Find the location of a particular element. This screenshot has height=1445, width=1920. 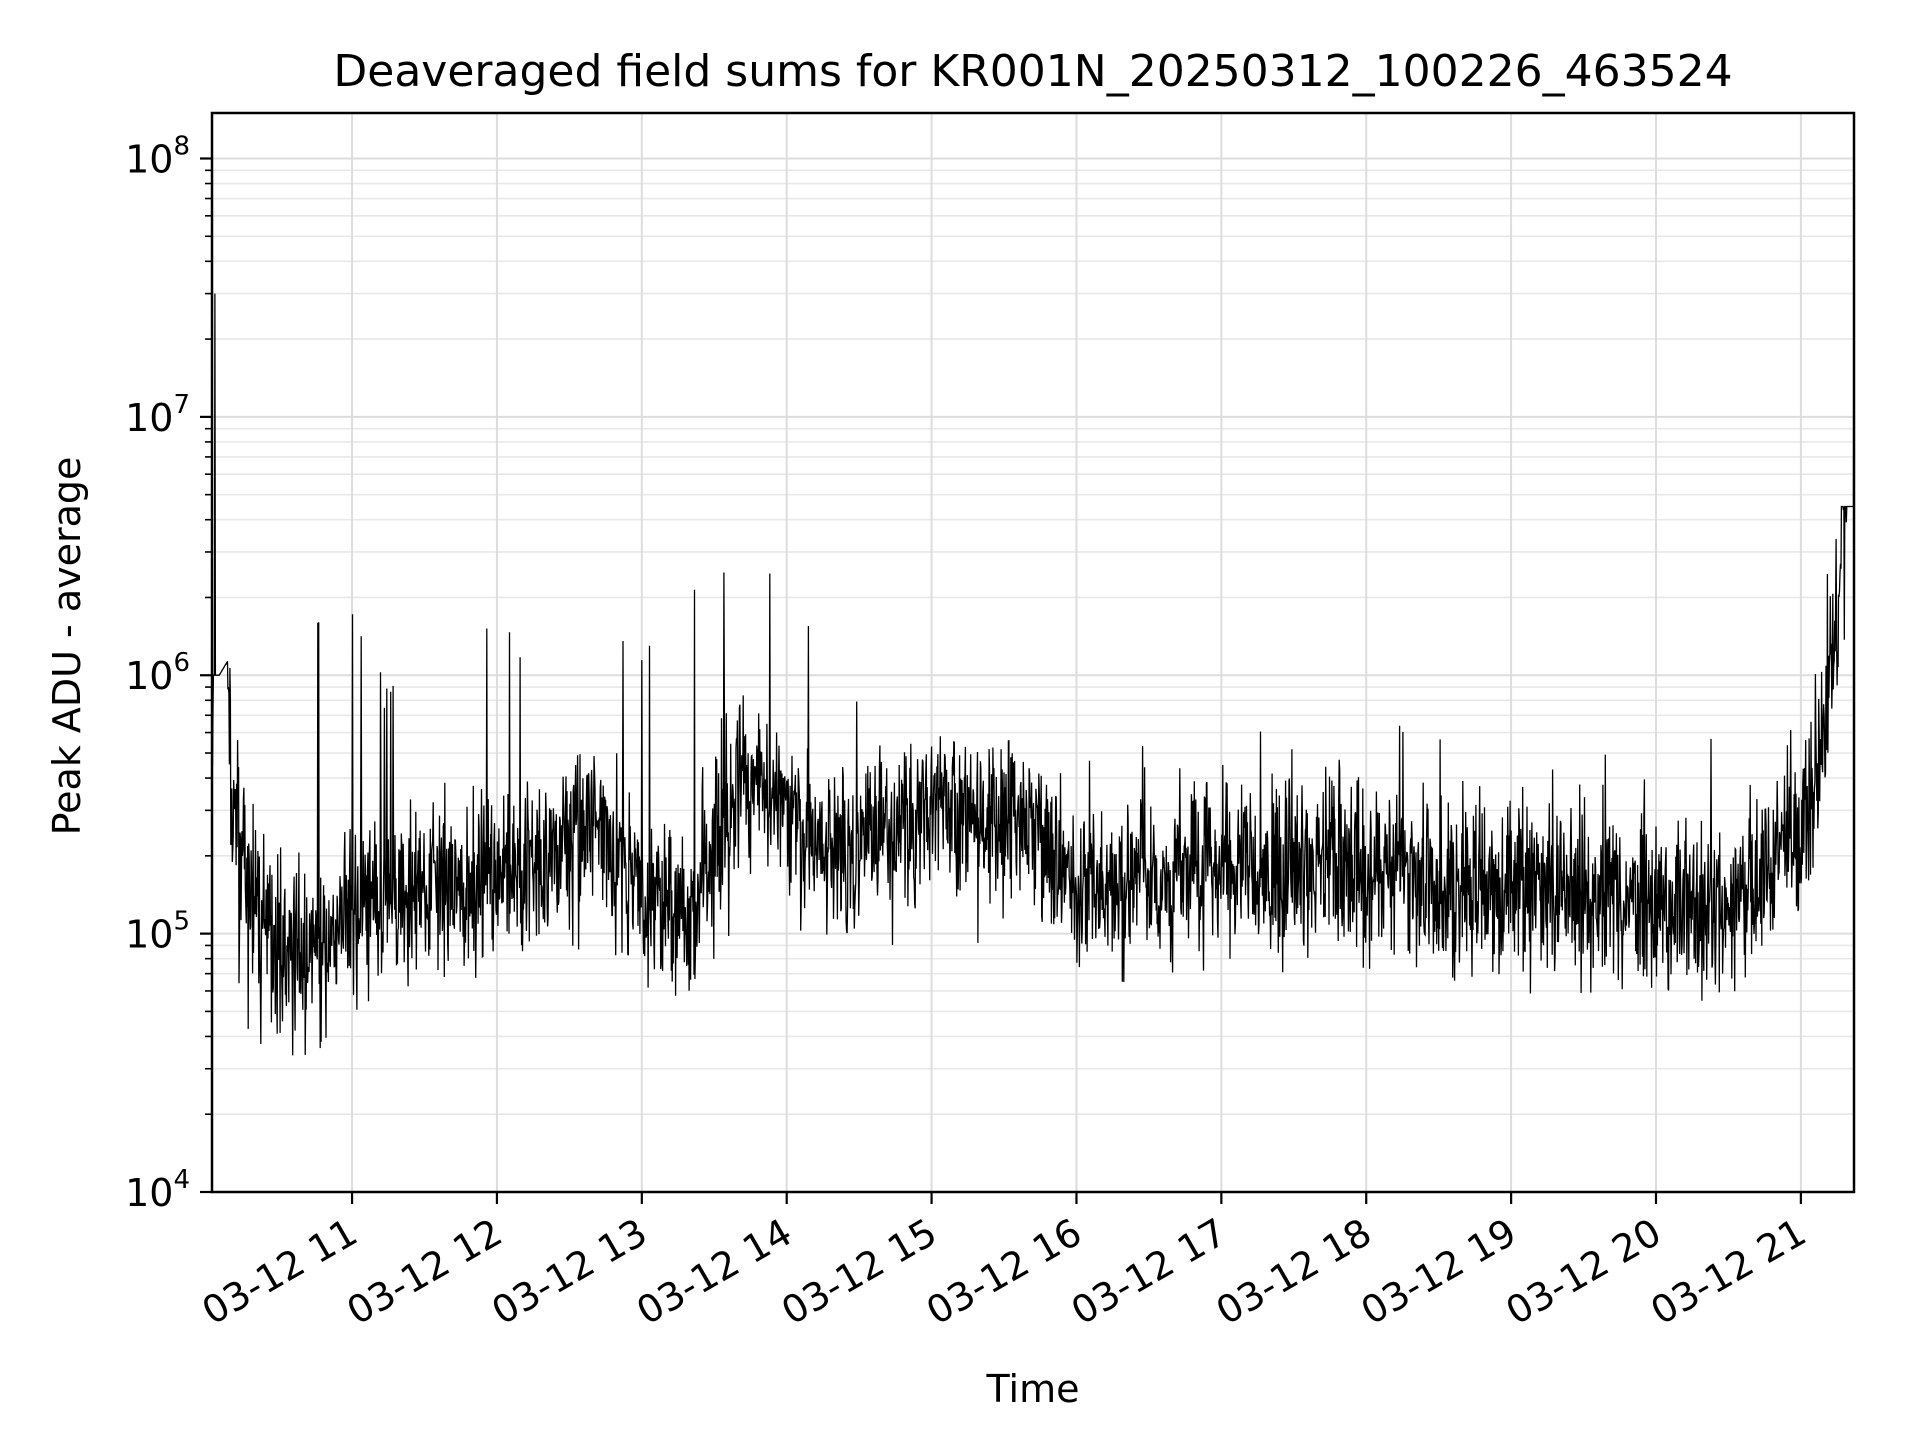

x-axis-label: Time is located at coordinates (1033, 1389).